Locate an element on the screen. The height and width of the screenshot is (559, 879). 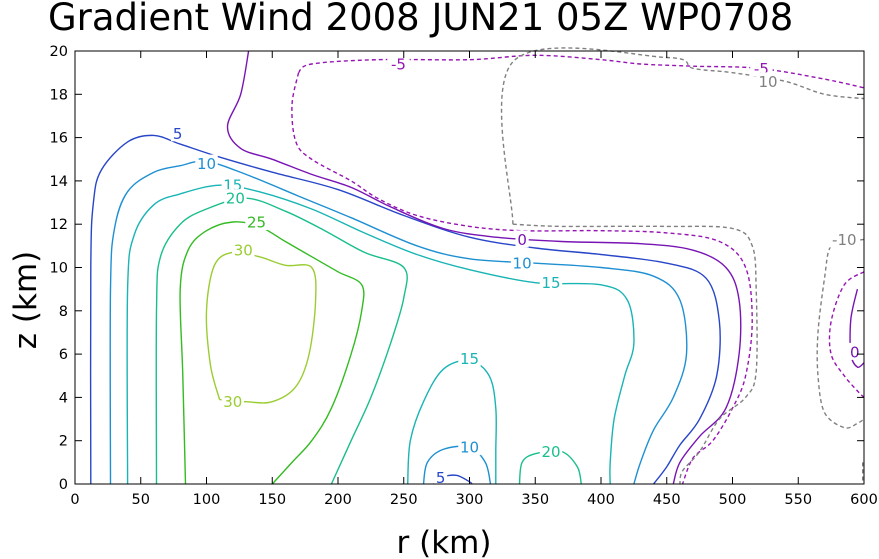
contour-label-text: -5 is located at coordinates (398, 65).